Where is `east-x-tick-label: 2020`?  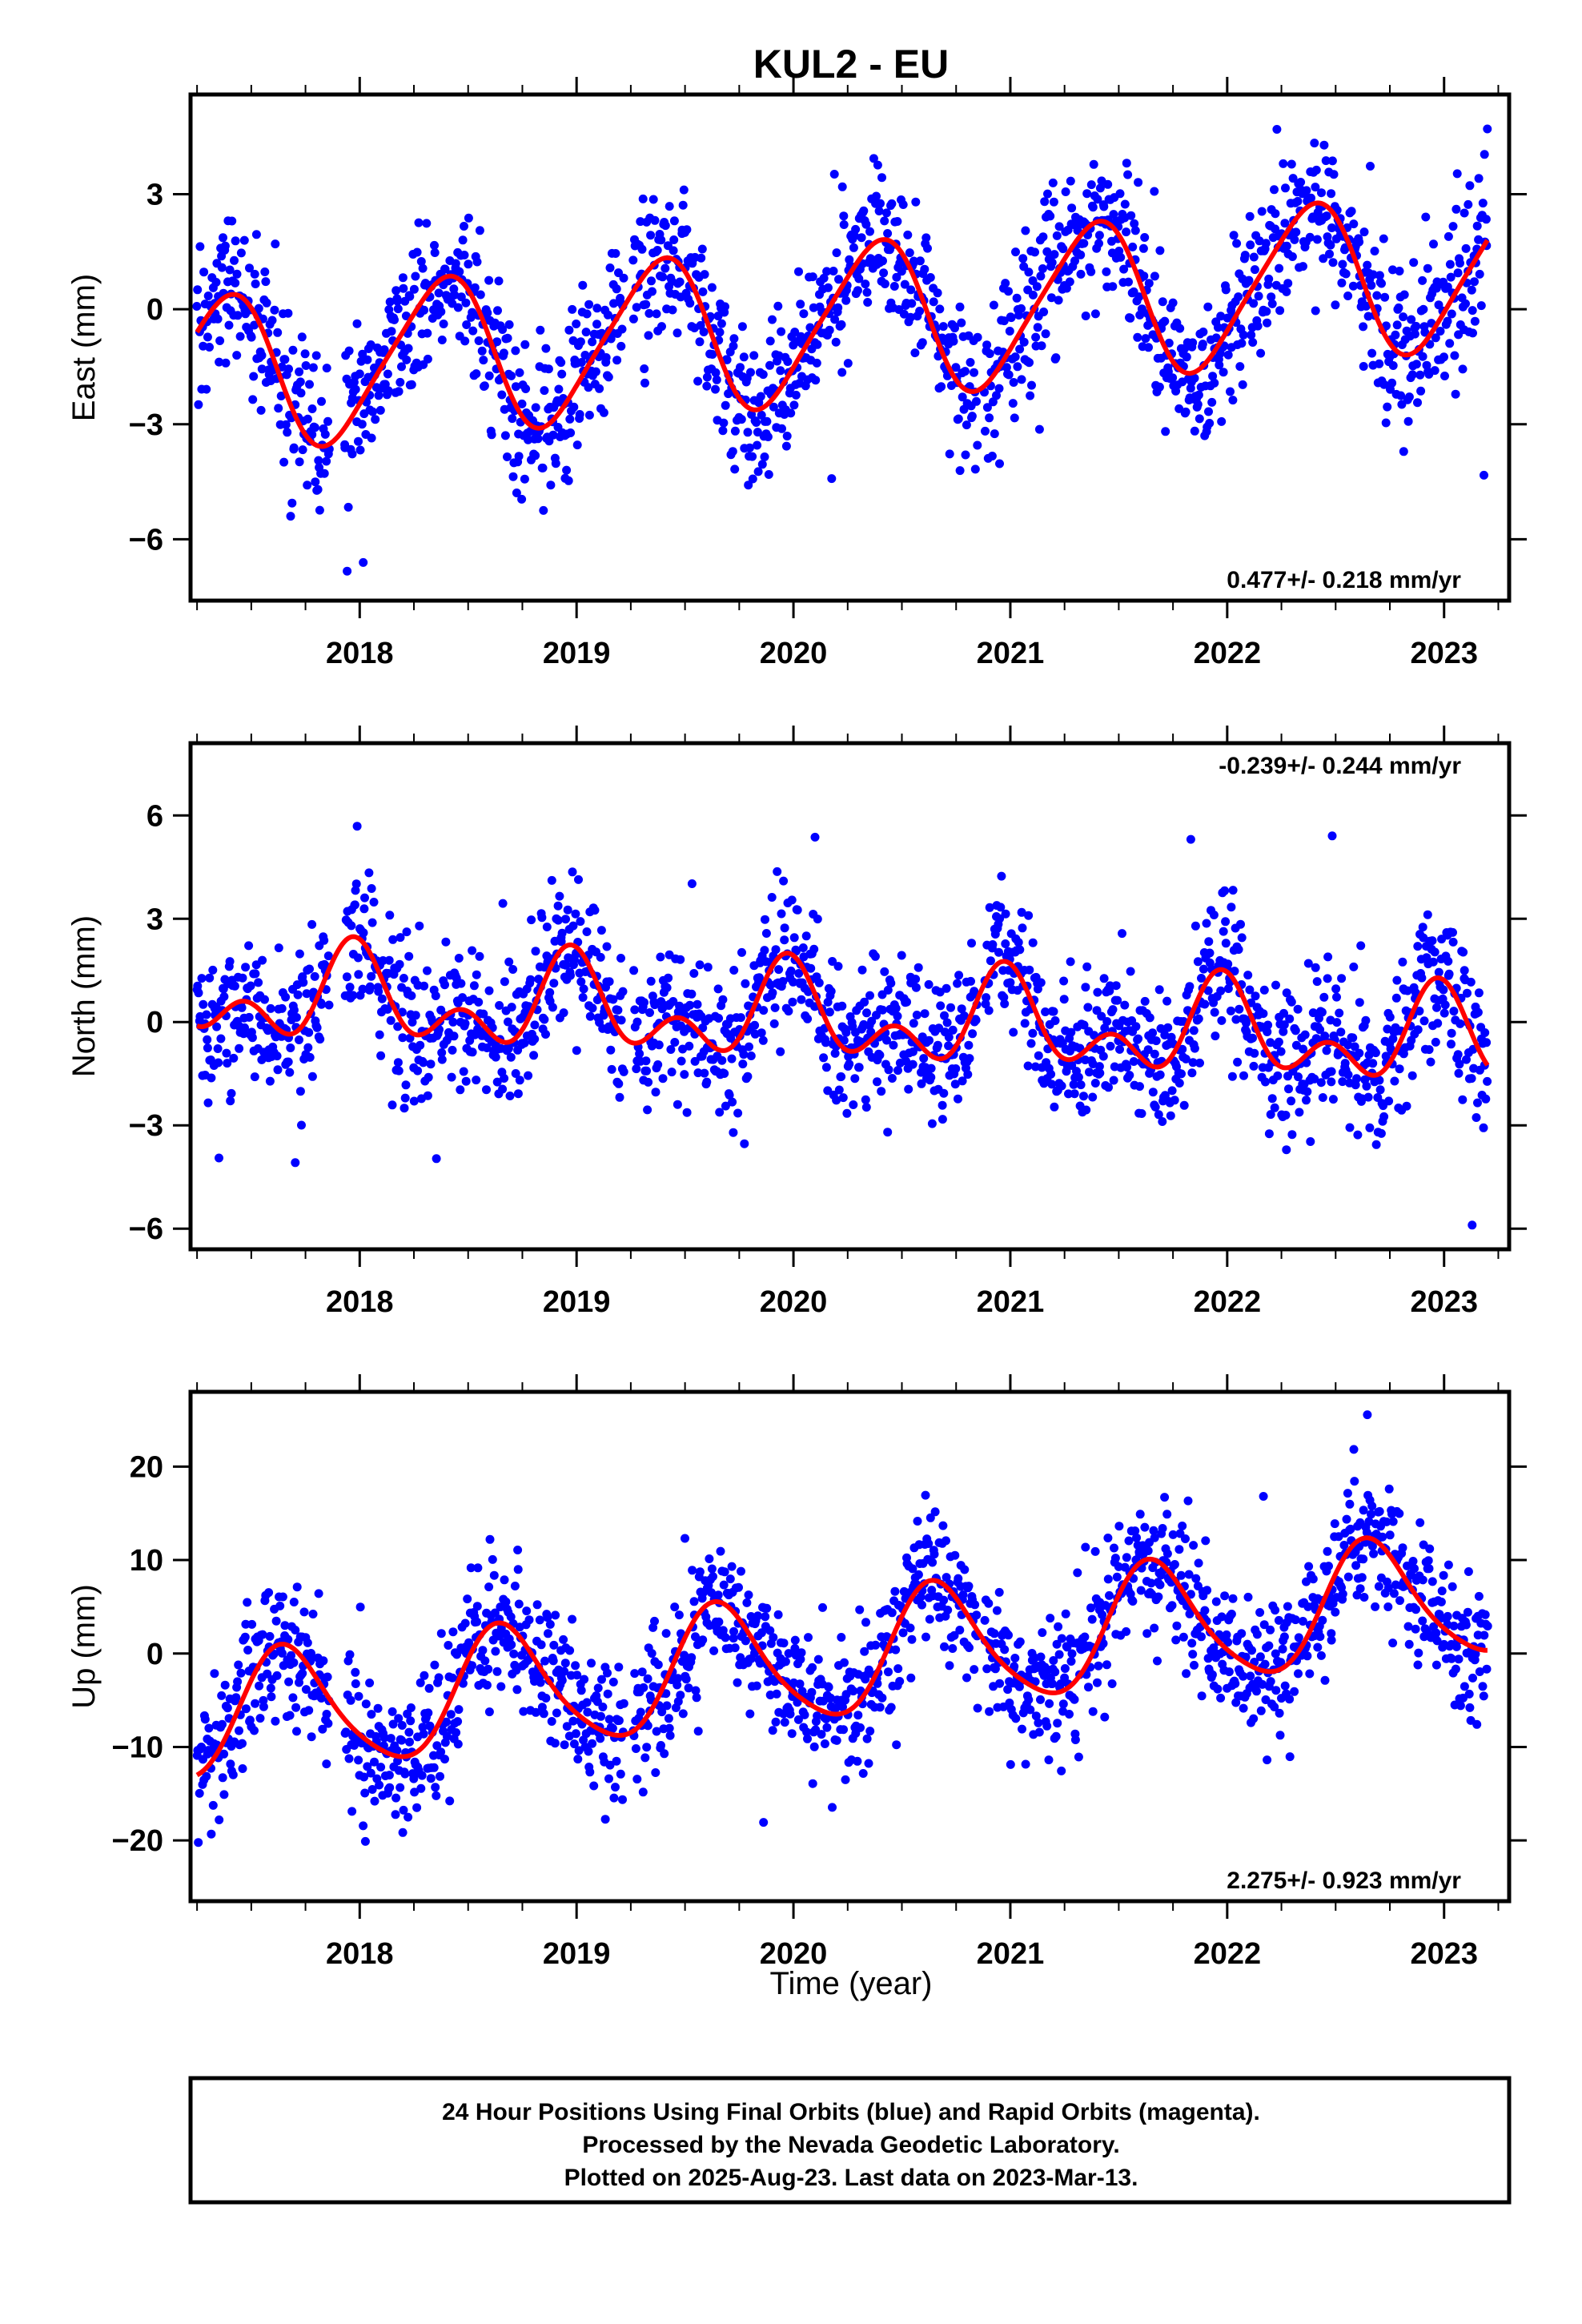
east-x-tick-label: 2020 is located at coordinates (794, 653).